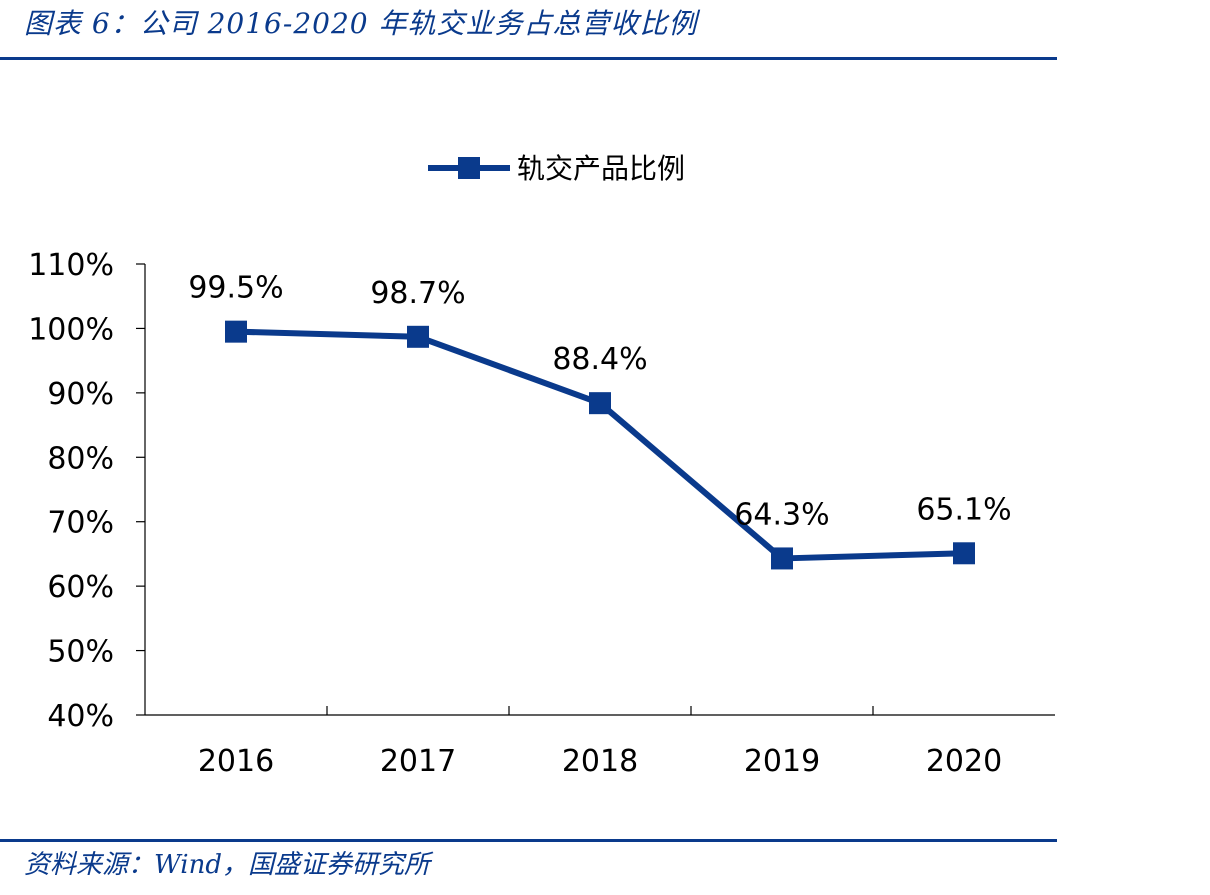  I want to click on legend-label: 轨交产品比例, so click(601, 168).